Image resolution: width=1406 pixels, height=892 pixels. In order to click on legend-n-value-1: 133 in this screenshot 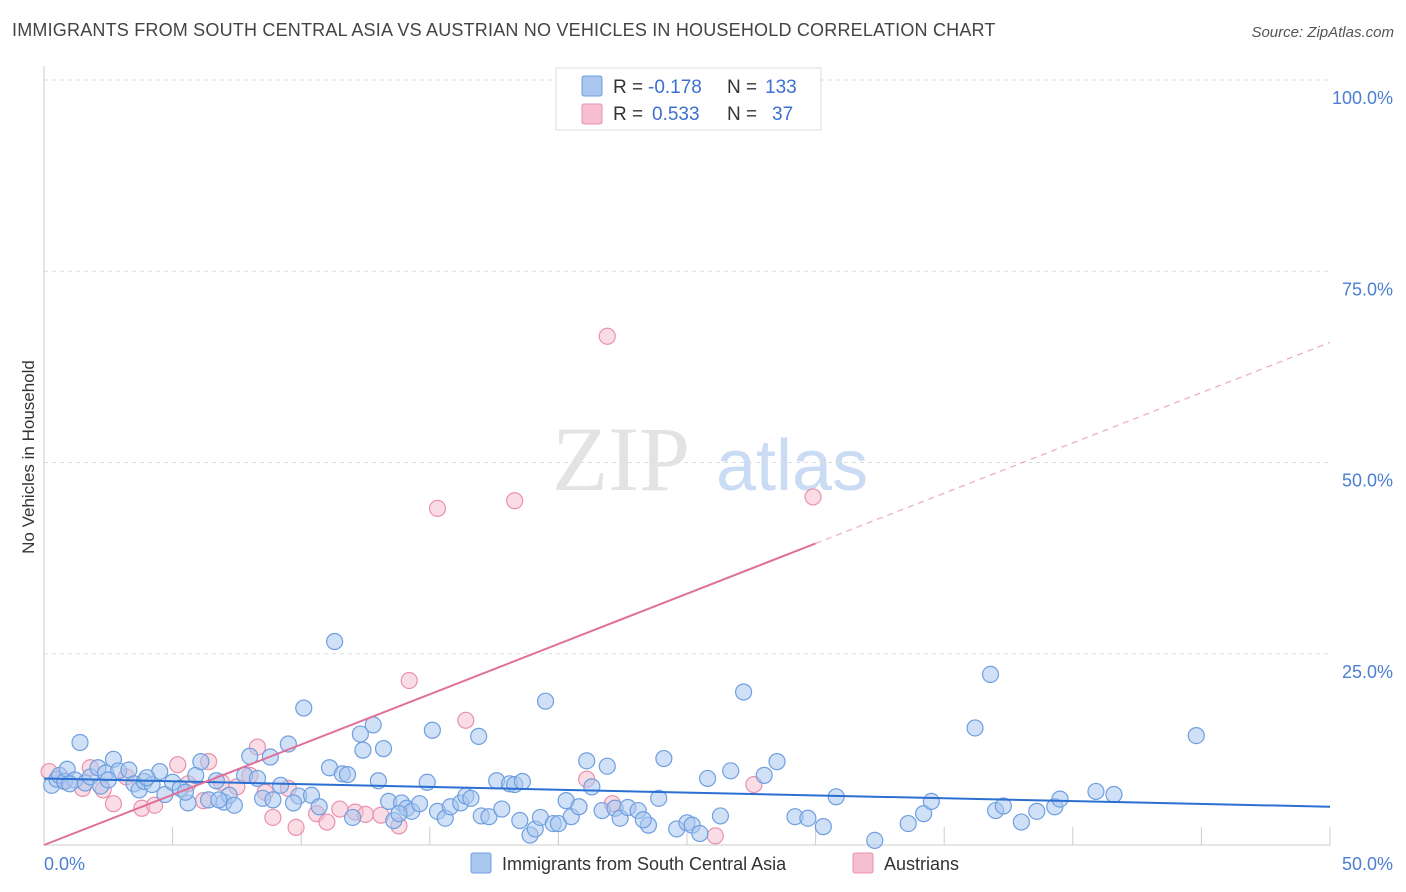, I will do `click(781, 87)`.